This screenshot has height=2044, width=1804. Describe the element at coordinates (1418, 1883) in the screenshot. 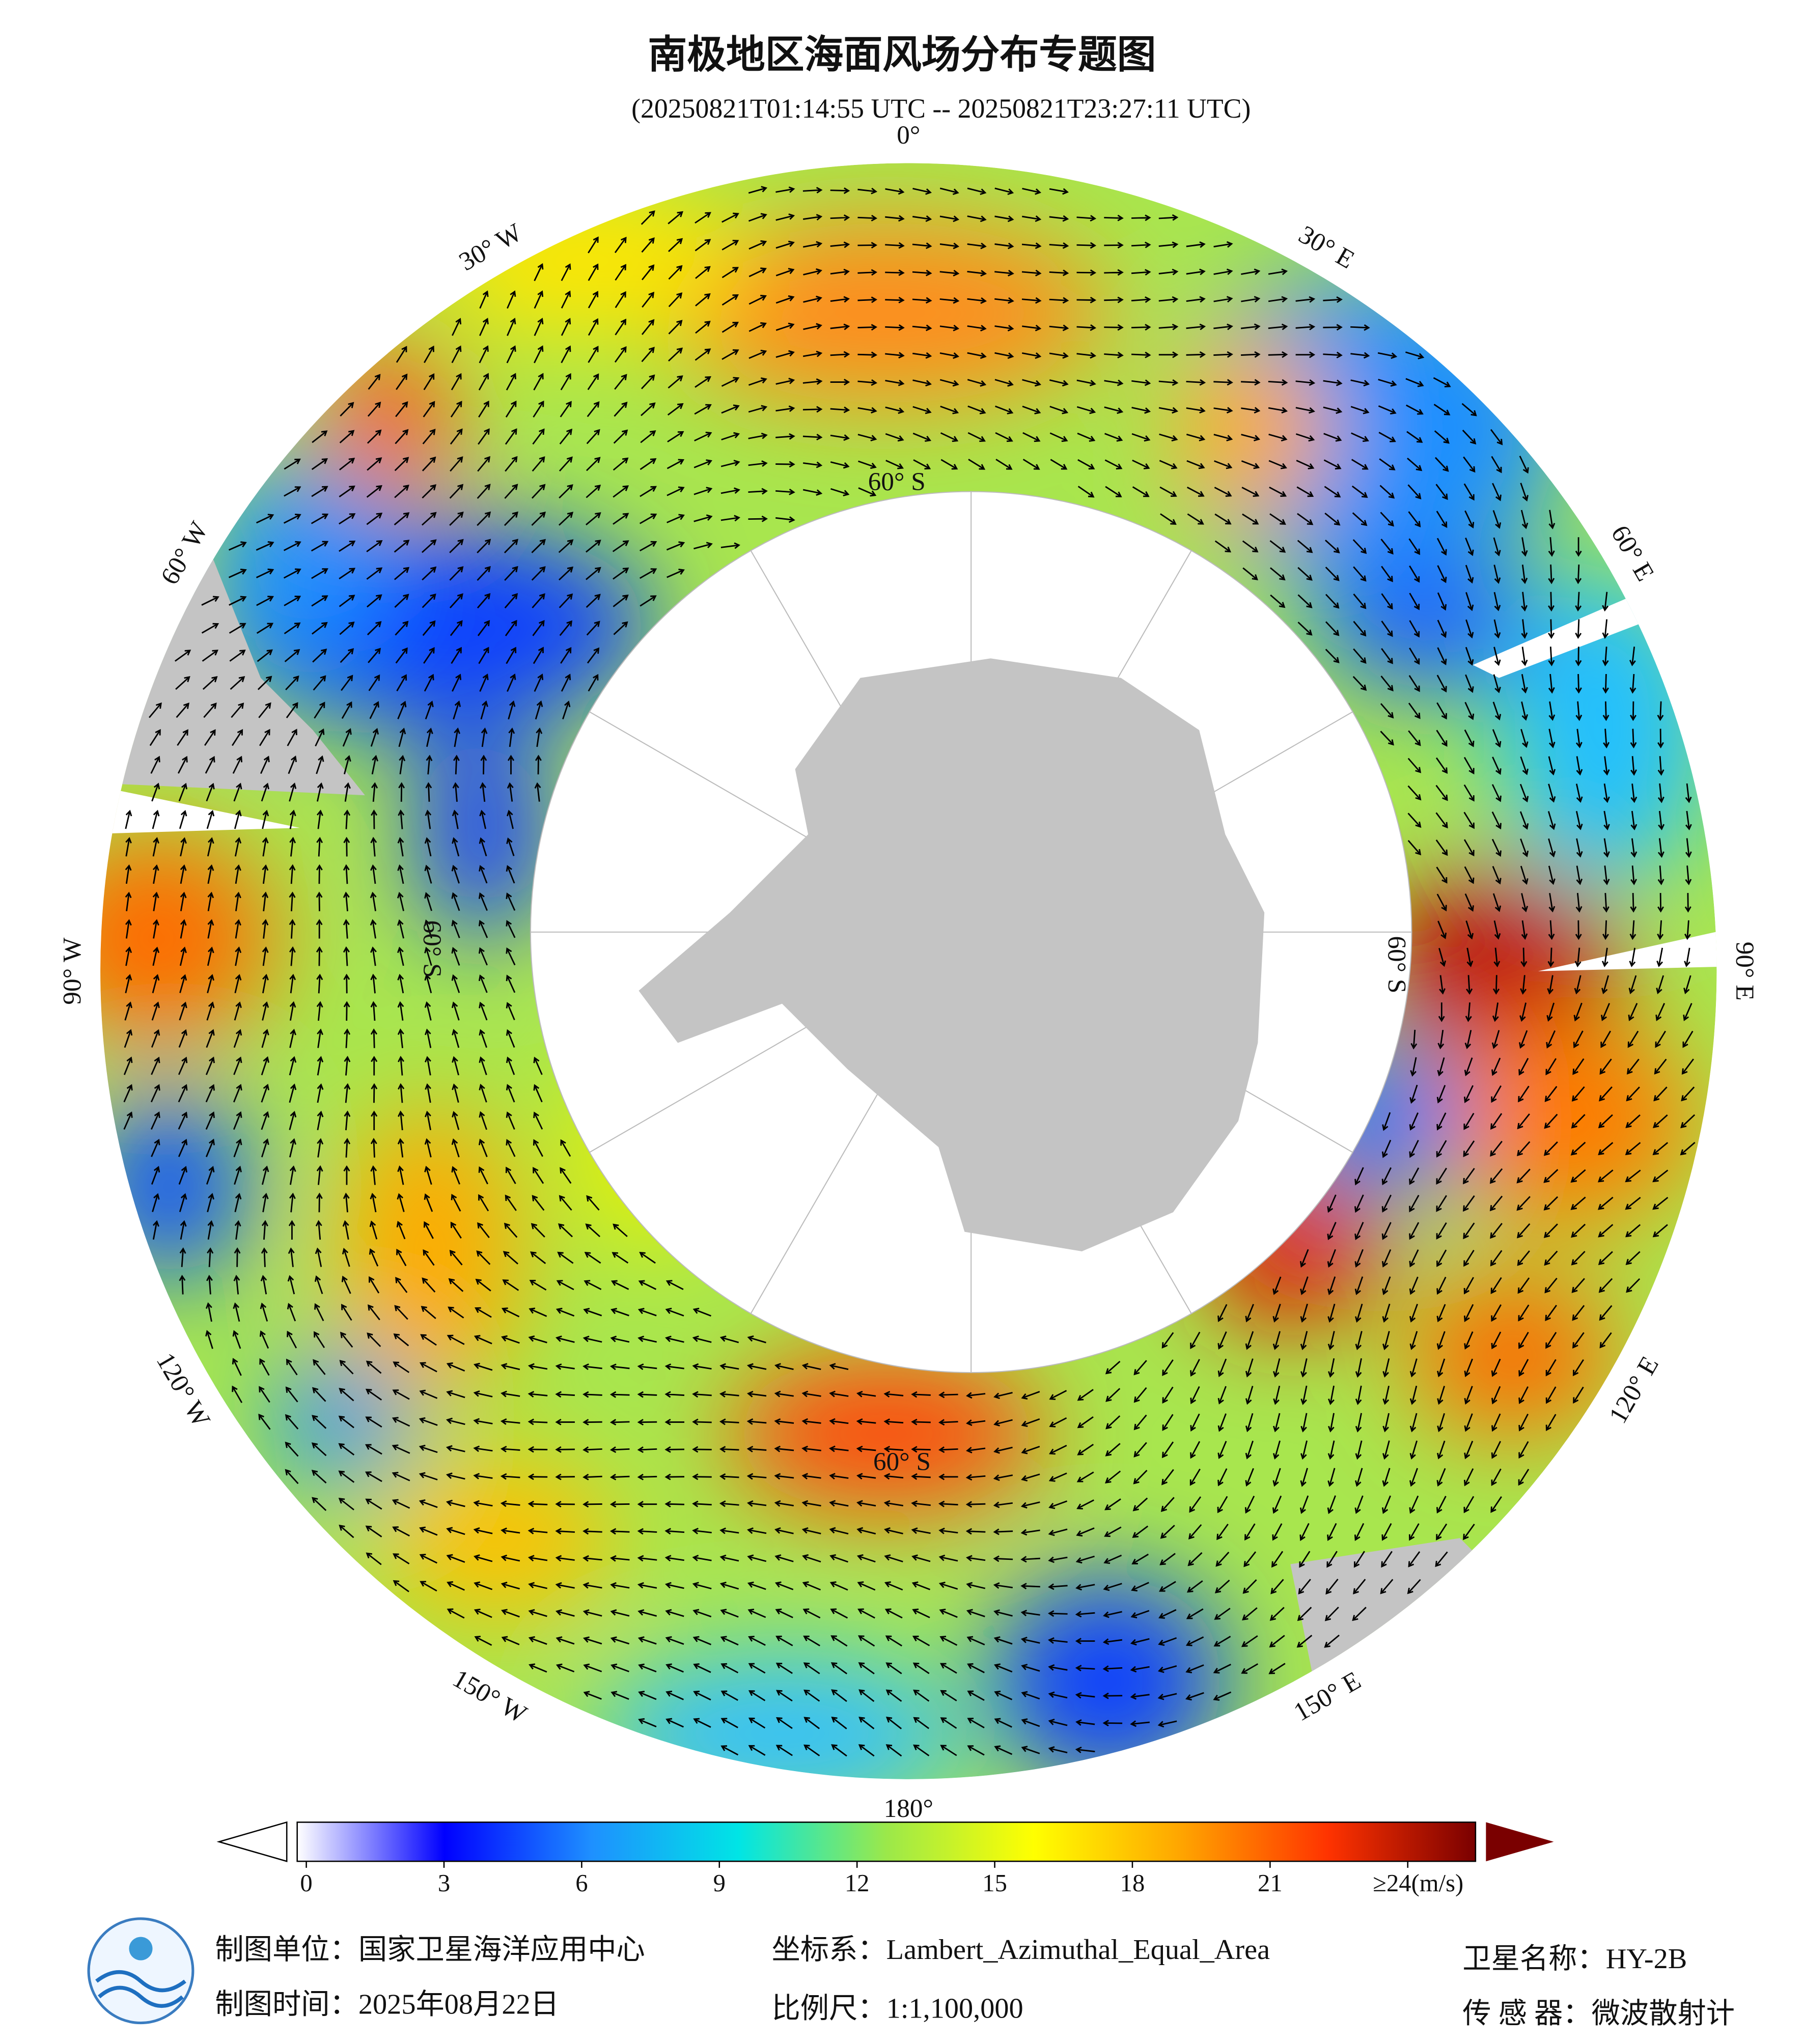

I see `colorbar-tick-label: ≥24(m/s)` at that location.